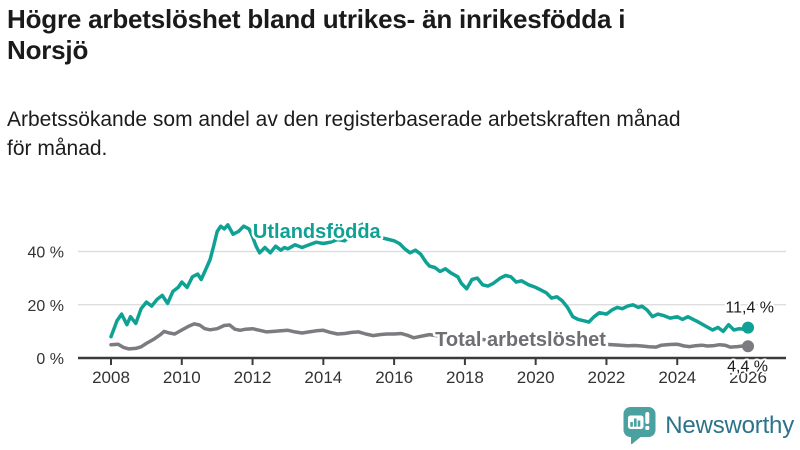 This screenshot has height=450, width=800. Describe the element at coordinates (536, 377) in the screenshot. I see `x-tick-label: 2020` at that location.